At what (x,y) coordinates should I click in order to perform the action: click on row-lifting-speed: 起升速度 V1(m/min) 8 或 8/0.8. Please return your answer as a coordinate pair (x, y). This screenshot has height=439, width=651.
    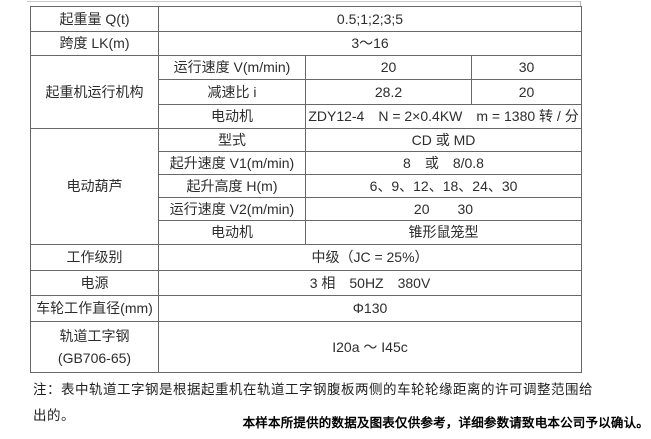
    Looking at the image, I should click on (307, 163).